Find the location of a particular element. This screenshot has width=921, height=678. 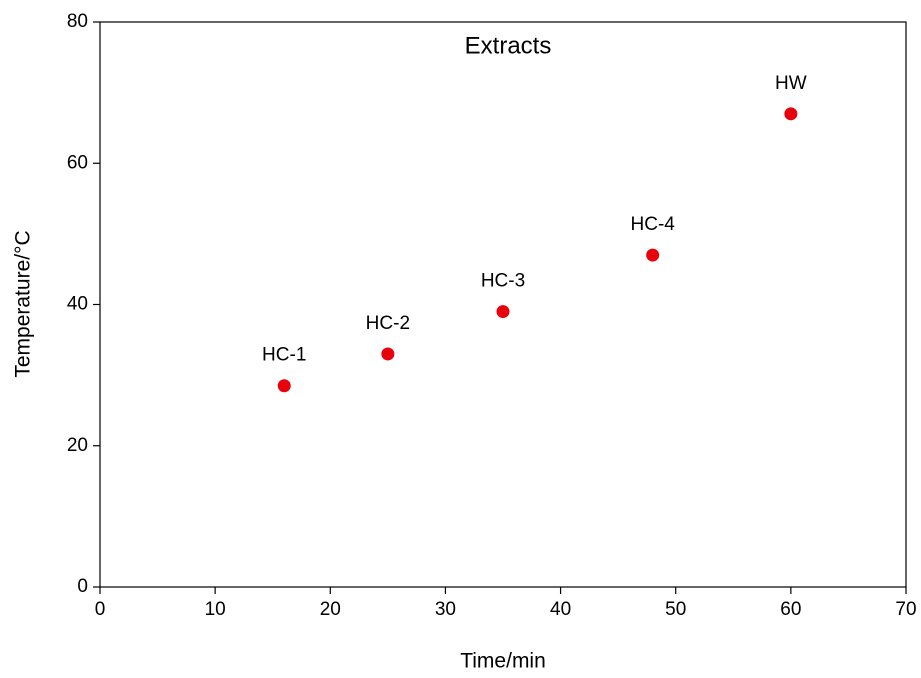

y-tick-label: 20 is located at coordinates (77, 445).